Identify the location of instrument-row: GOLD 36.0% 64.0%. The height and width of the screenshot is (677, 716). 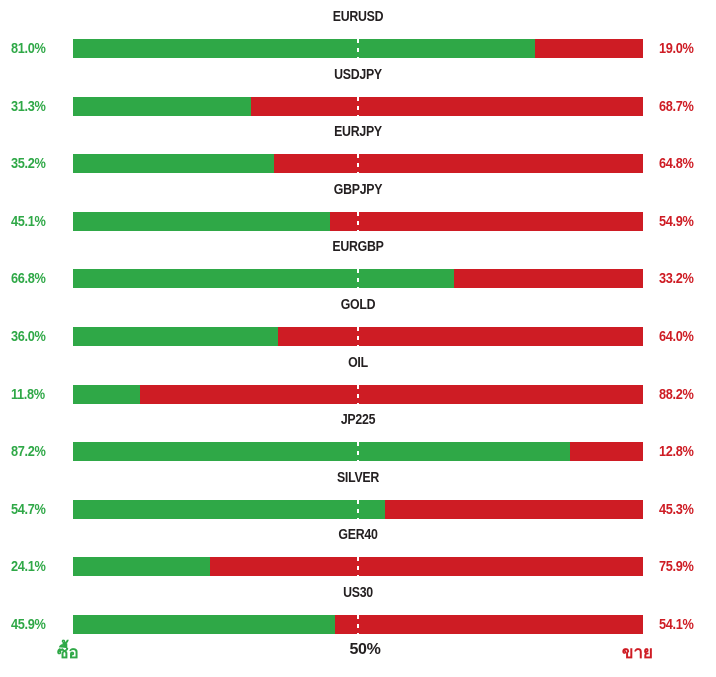
(358, 317).